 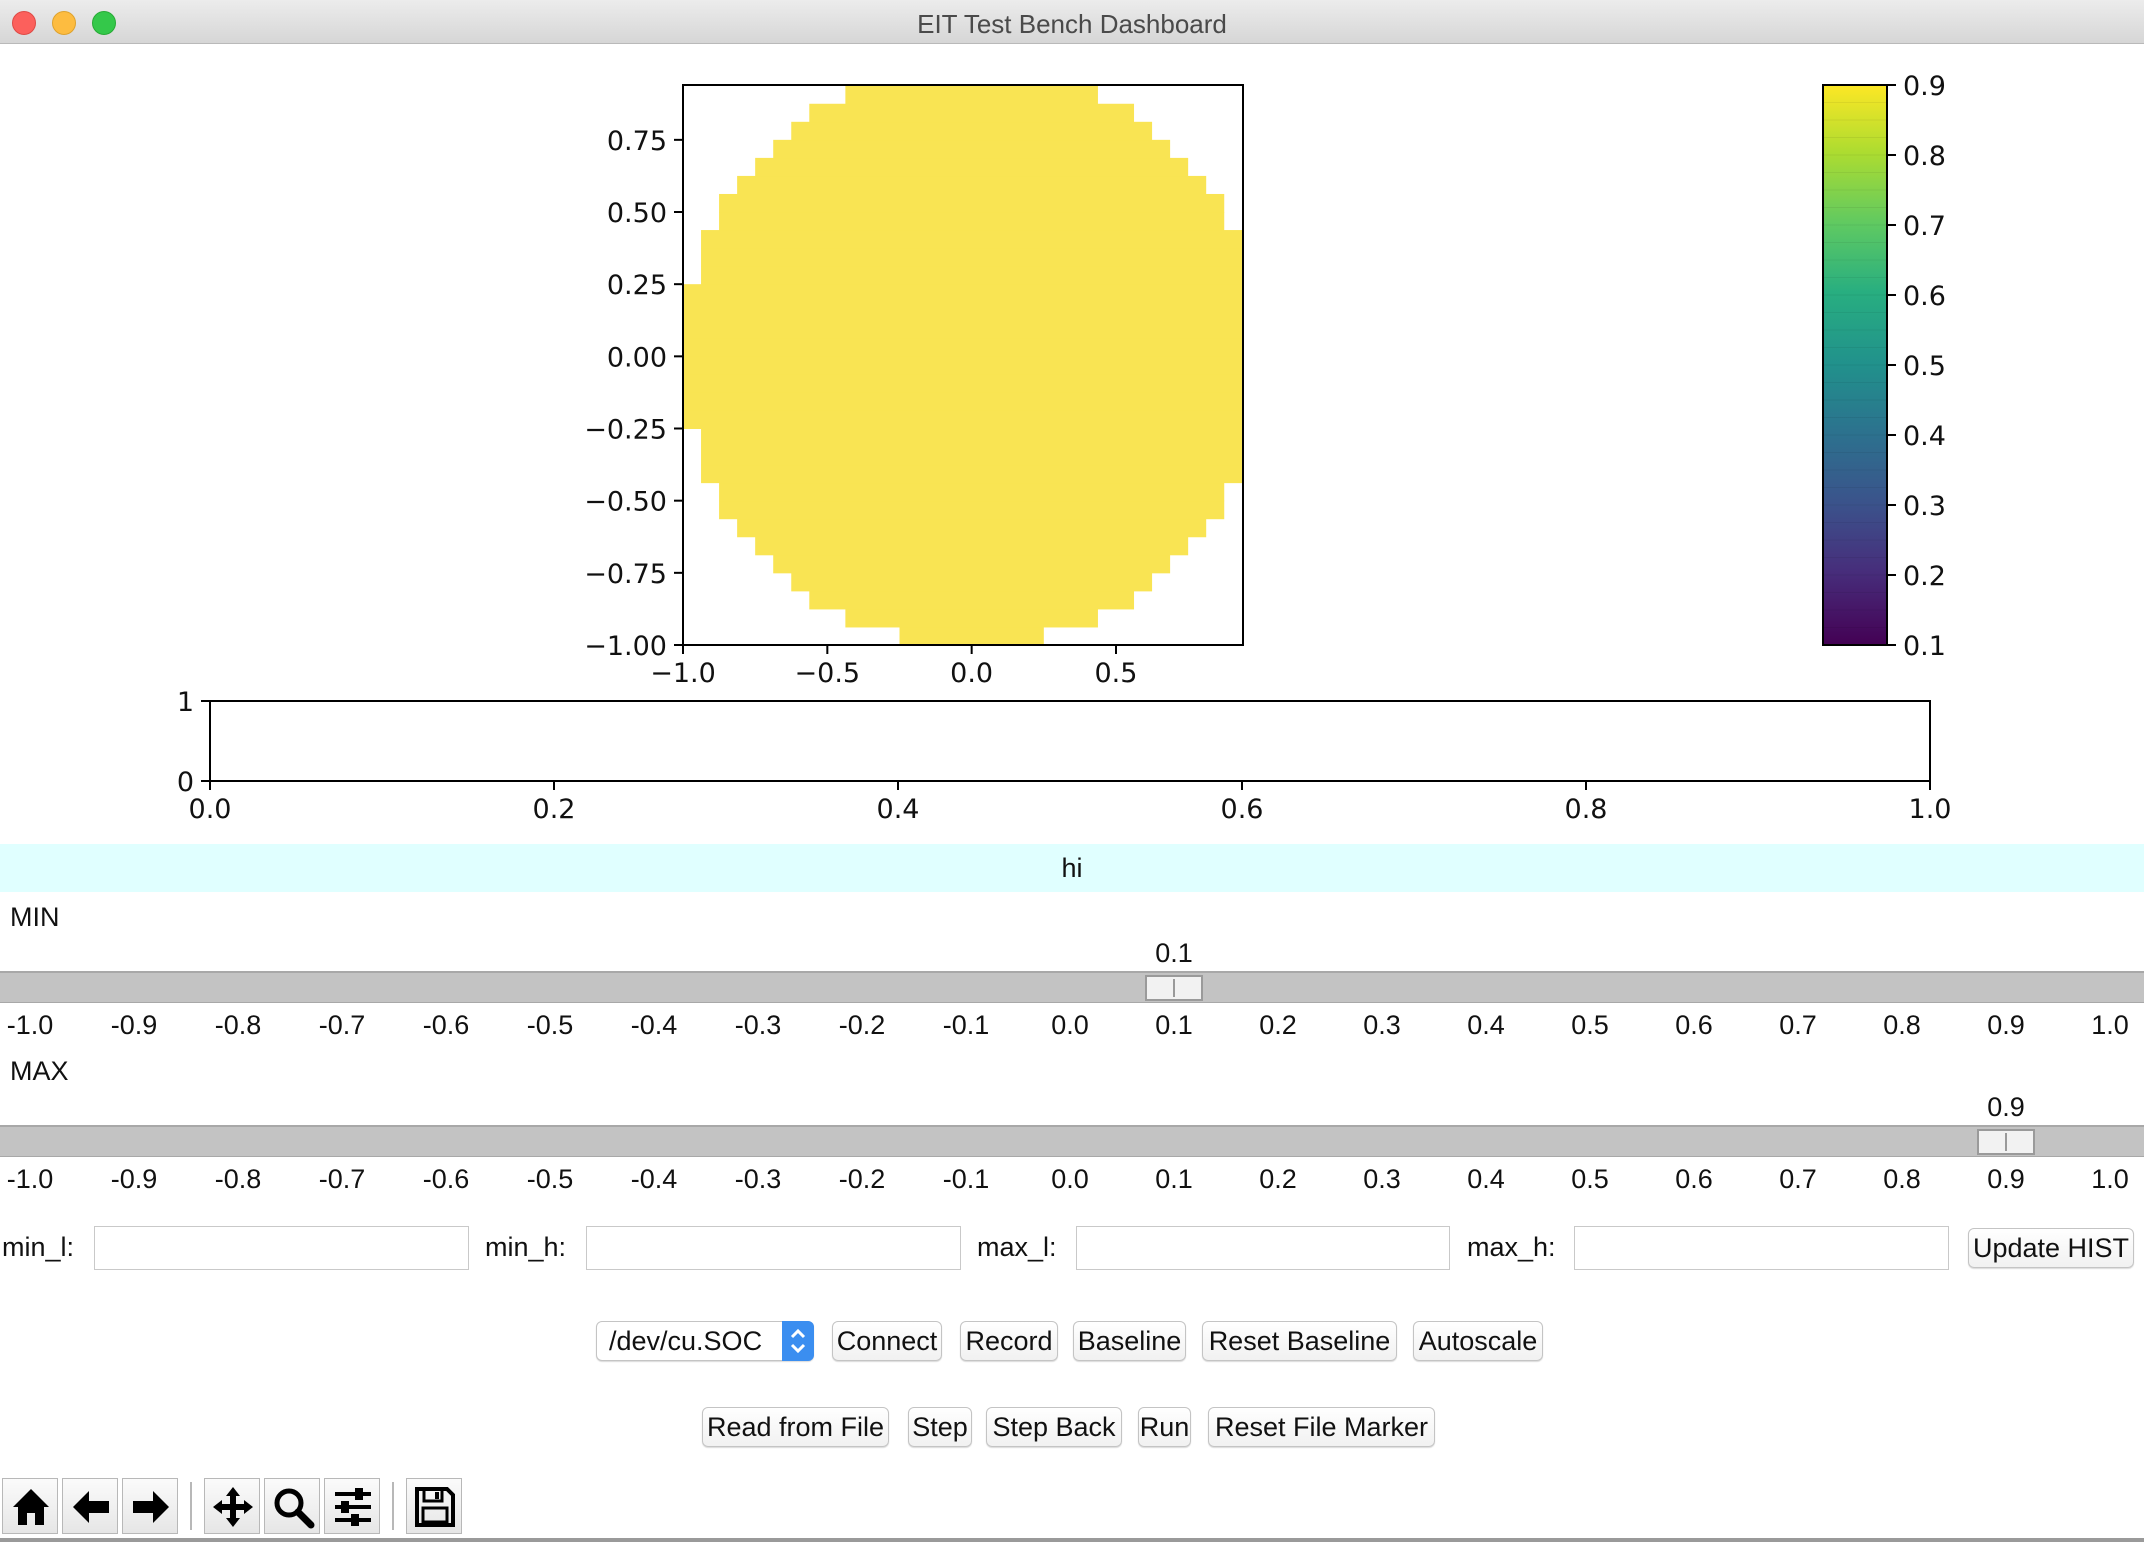 I want to click on colorbar-tick-label: 0.3, so click(x=1924, y=506).